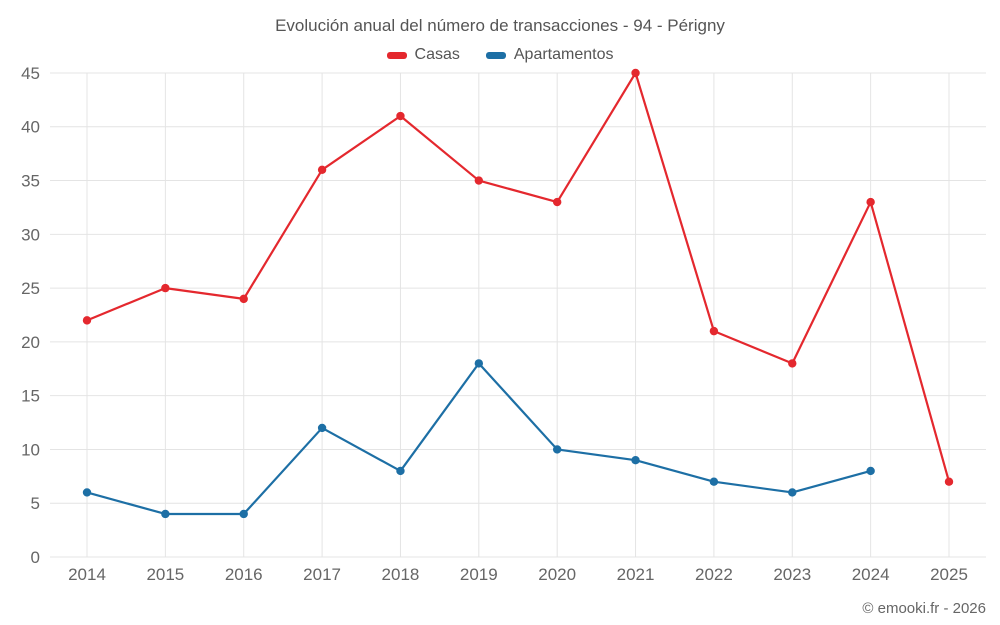 The width and height of the screenshot is (1000, 625). I want to click on x-tick-label: 2023, so click(792, 574).